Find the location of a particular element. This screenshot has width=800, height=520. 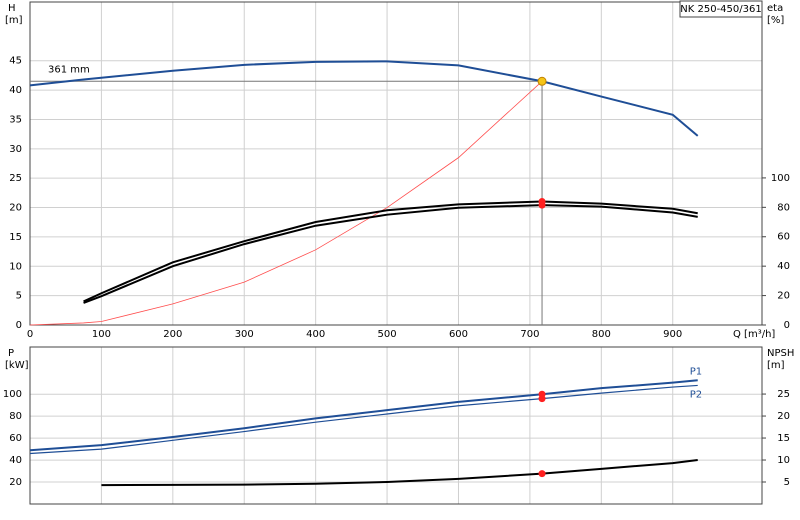

y2-axis-label: NPSH is located at coordinates (780, 353).